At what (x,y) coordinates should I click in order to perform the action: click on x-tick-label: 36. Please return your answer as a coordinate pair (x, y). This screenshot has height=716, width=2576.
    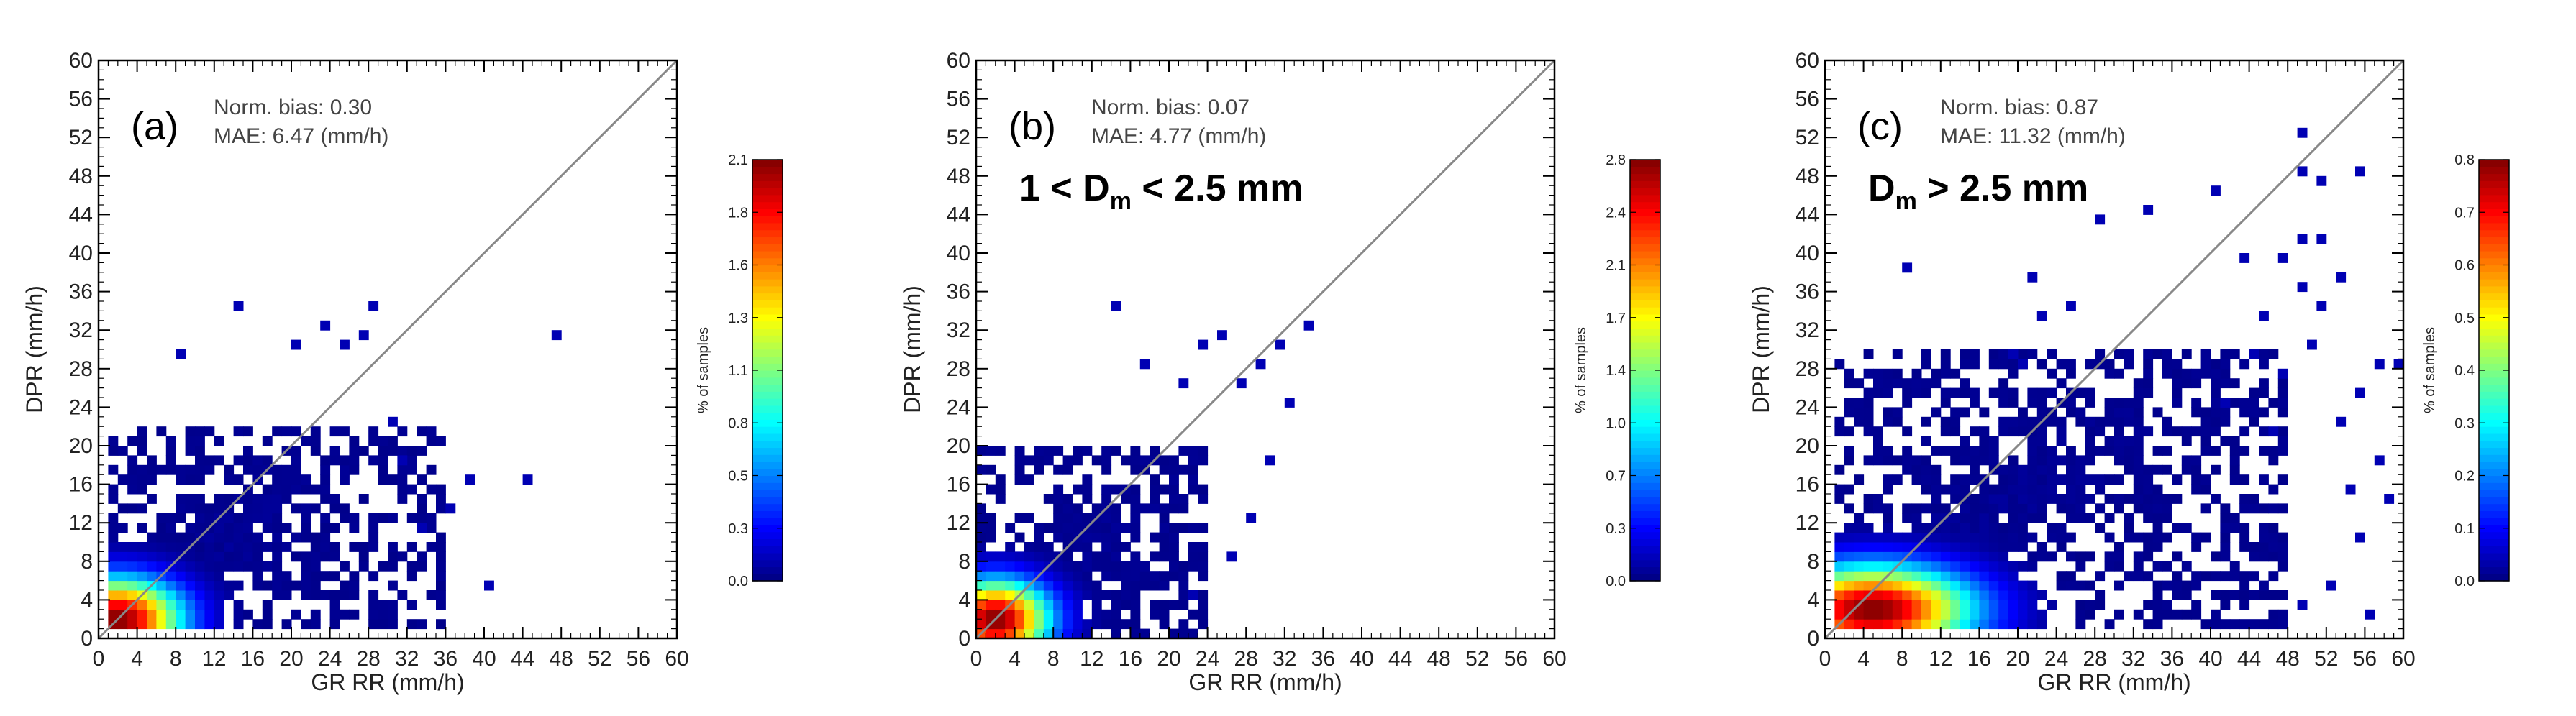
    Looking at the image, I should click on (1323, 659).